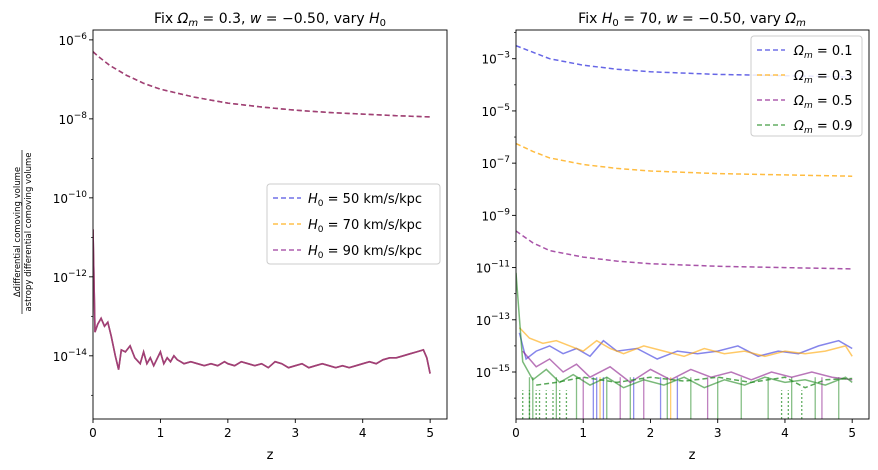  Describe the element at coordinates (262, 84) in the screenshot. I see `left-dashed-series-line` at that location.